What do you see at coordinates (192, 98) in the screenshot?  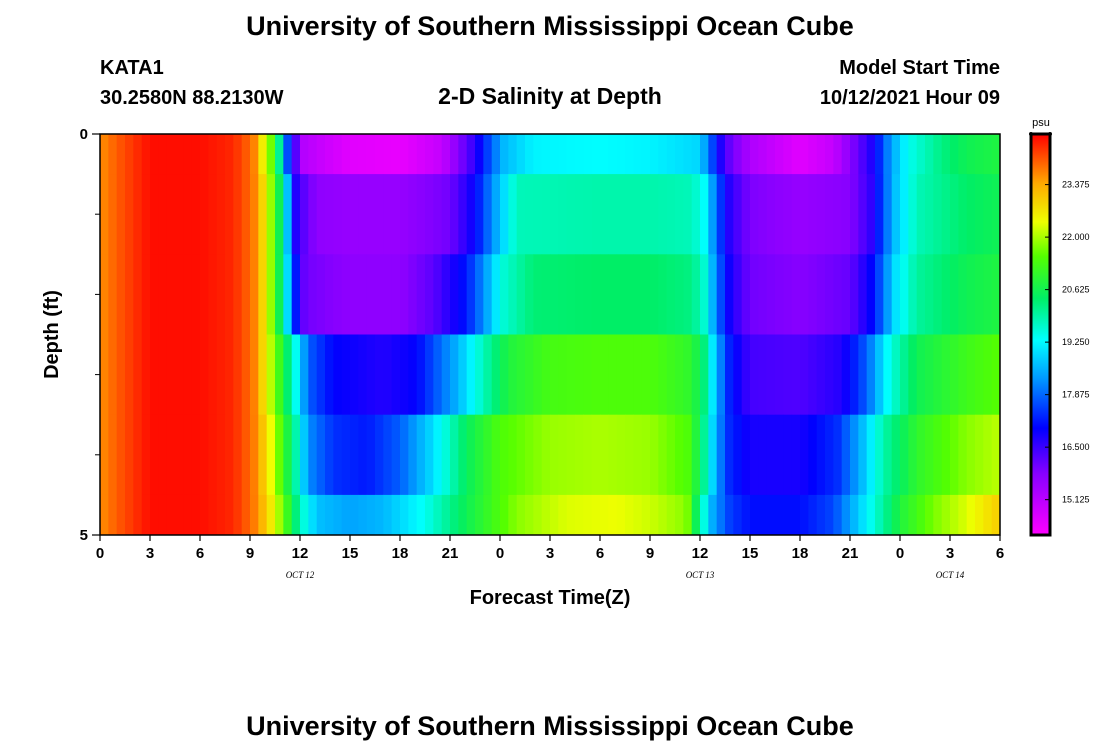 I see `station-coords: 30.2580N 88.2130W` at bounding box center [192, 98].